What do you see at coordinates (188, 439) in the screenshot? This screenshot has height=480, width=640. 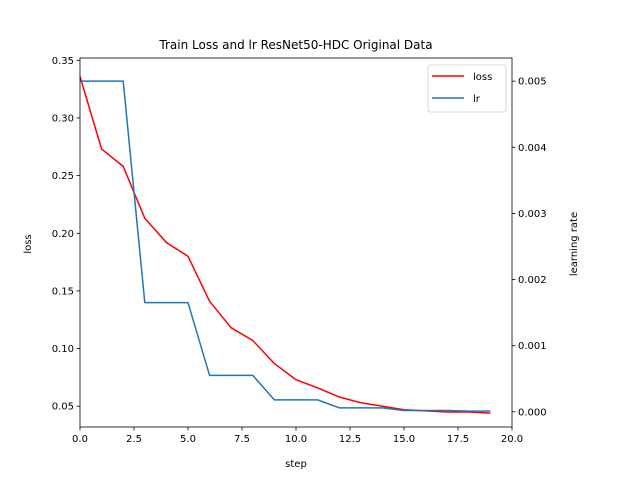 I see `x-tick-label: 5.0` at bounding box center [188, 439].